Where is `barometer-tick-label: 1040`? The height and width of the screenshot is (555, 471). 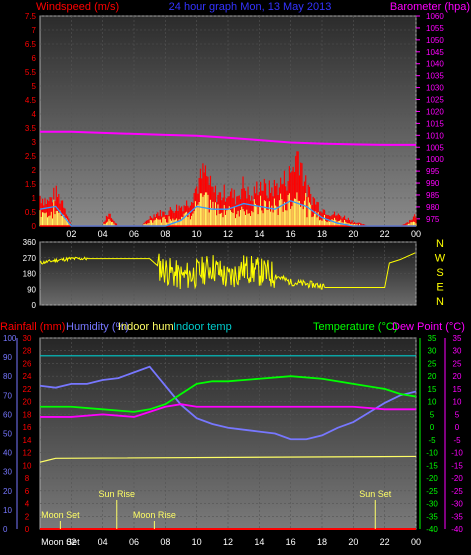
barometer-tick-label: 1040 is located at coordinates (435, 64).